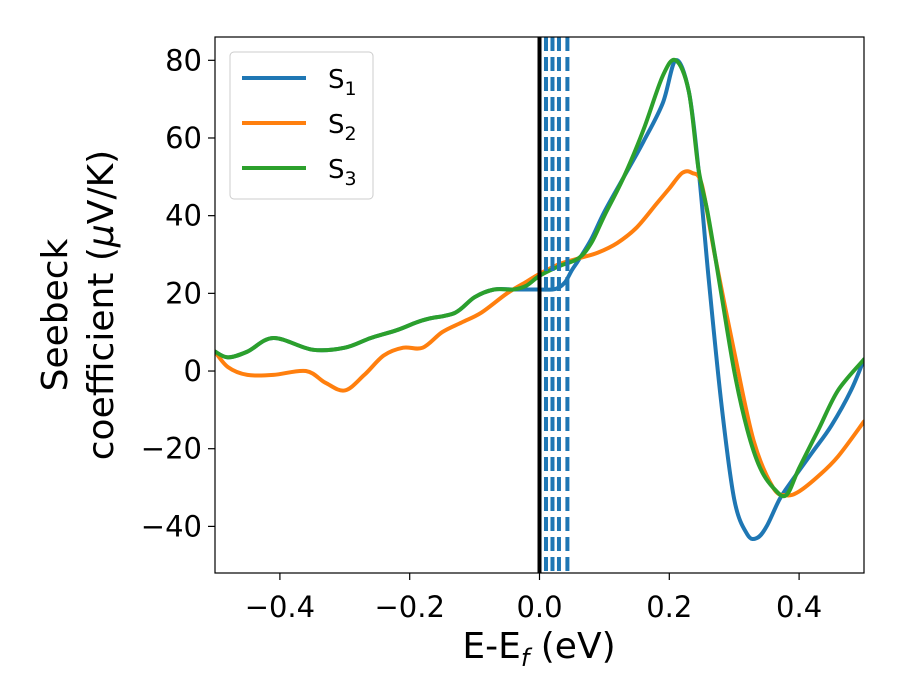 This screenshot has width=900, height=700. I want to click on y-tick-label: 0, so click(193, 371).